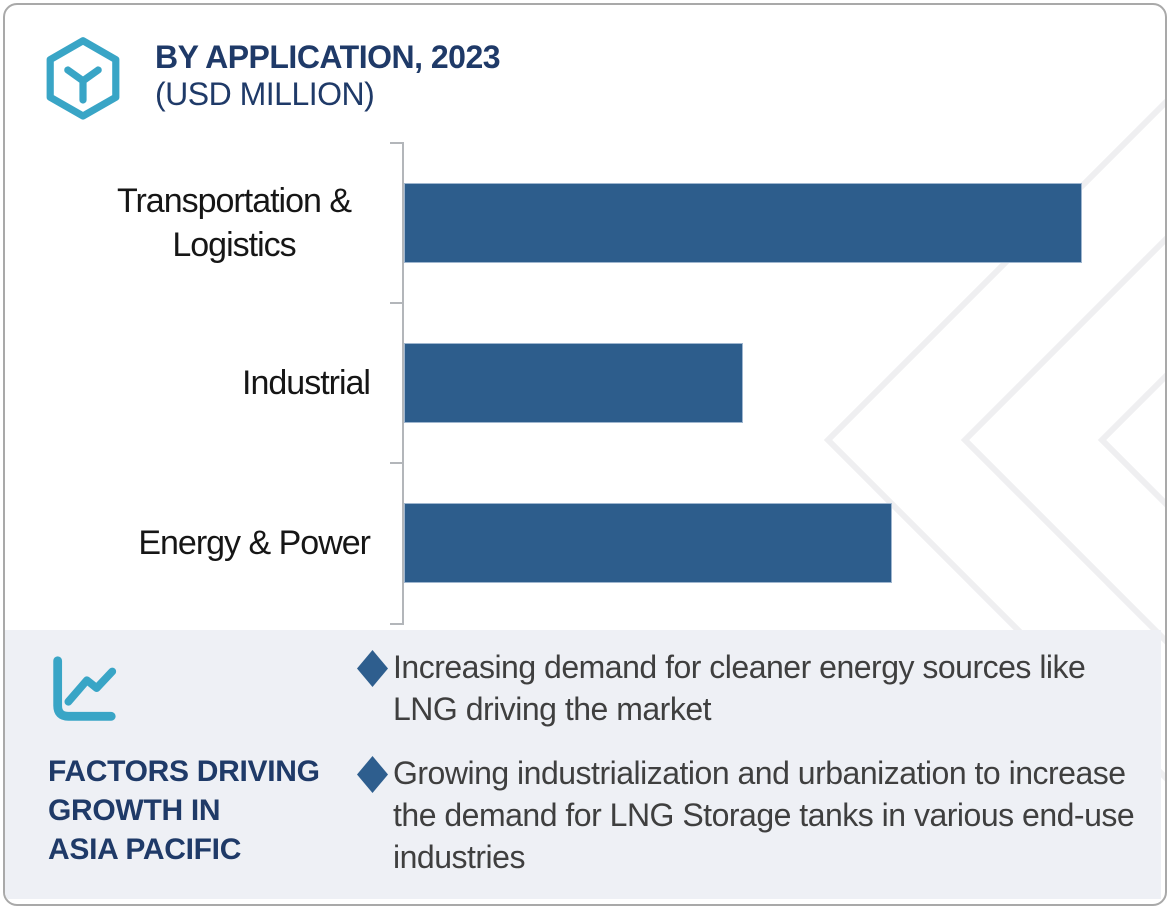 This screenshot has height=909, width=1170. I want to click on category-label: Industrial, so click(306, 383).